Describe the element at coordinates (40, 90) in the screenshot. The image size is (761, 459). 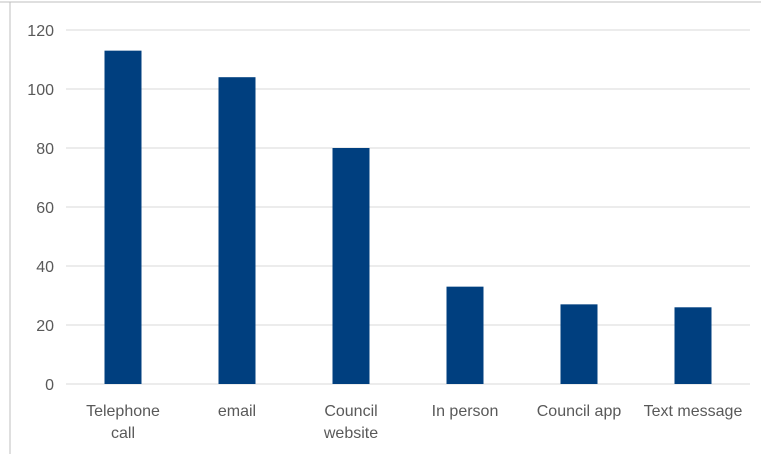
I see `y-tick-label: 100` at that location.